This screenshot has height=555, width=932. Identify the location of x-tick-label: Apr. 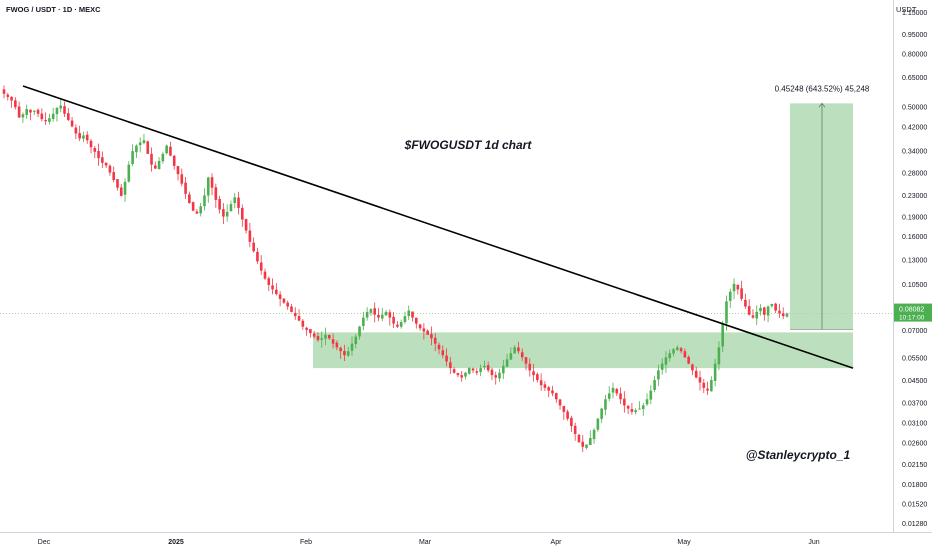
(557, 542).